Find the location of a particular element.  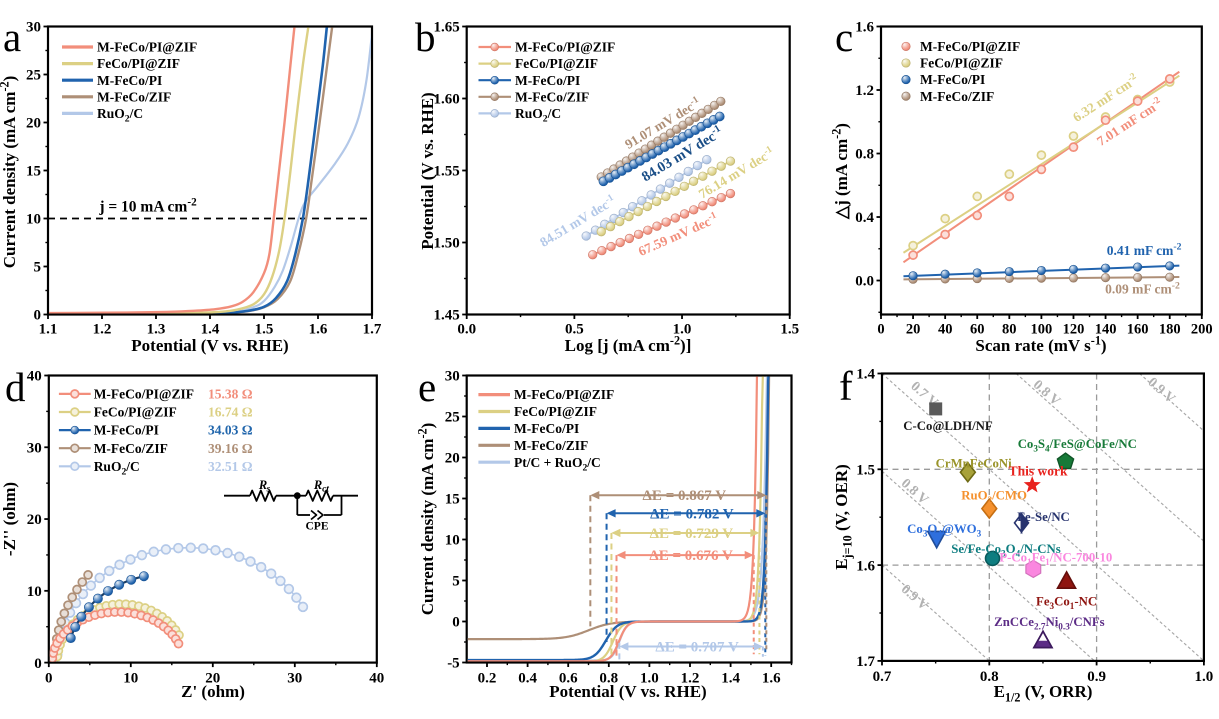

svg-text: j = 10 mA cm-2 is located at coordinates (147, 206).